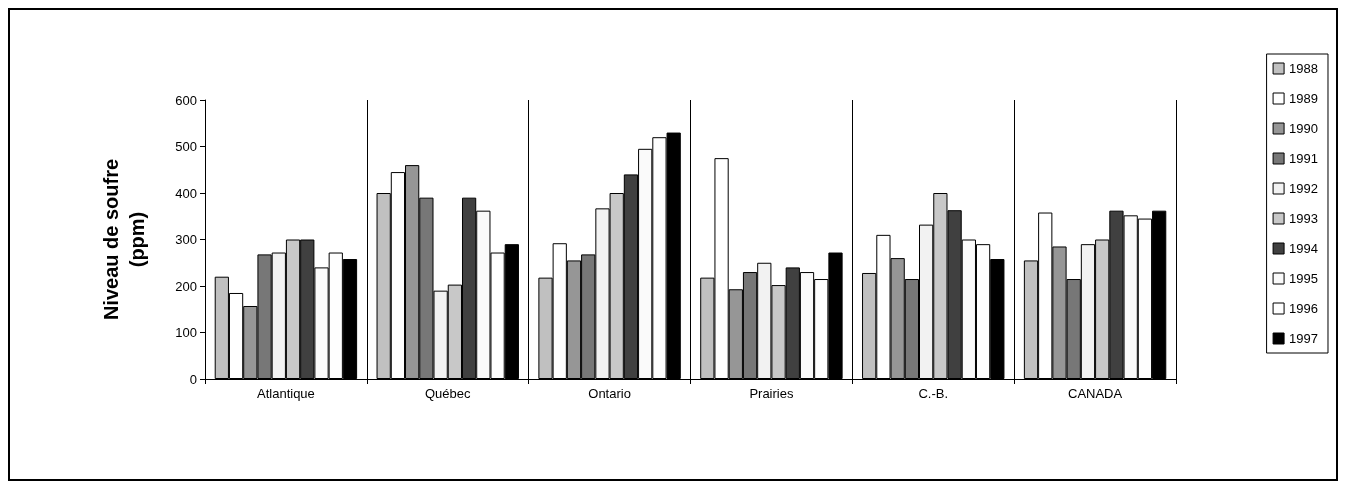 The image size is (1348, 491). What do you see at coordinates (1095, 393) in the screenshot?
I see `x-tick-label: CANADA` at bounding box center [1095, 393].